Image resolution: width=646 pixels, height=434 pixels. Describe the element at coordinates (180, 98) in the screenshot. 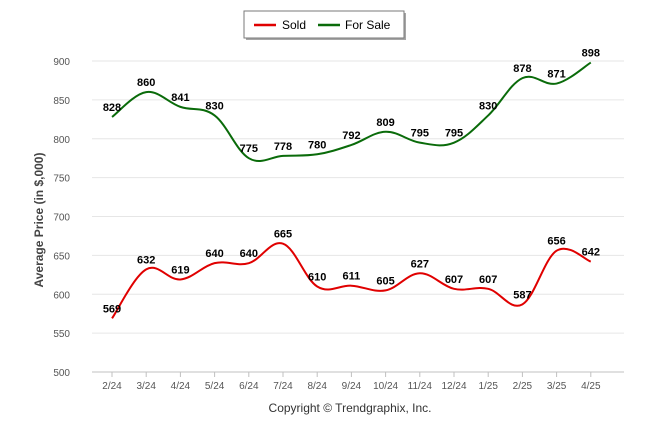

I see `data-label-for-sale: 841` at that location.